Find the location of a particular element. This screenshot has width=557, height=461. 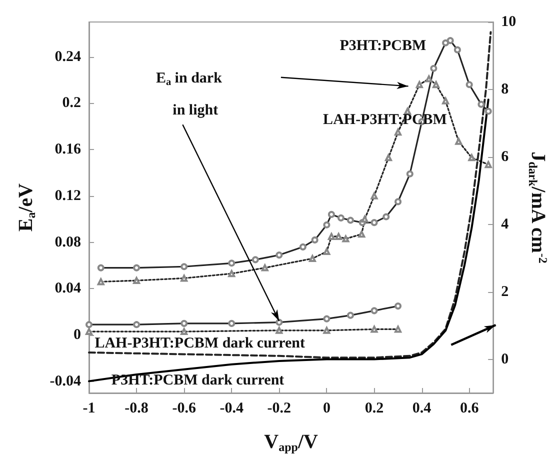

y2-tick-label: 6 is located at coordinates (505, 156).